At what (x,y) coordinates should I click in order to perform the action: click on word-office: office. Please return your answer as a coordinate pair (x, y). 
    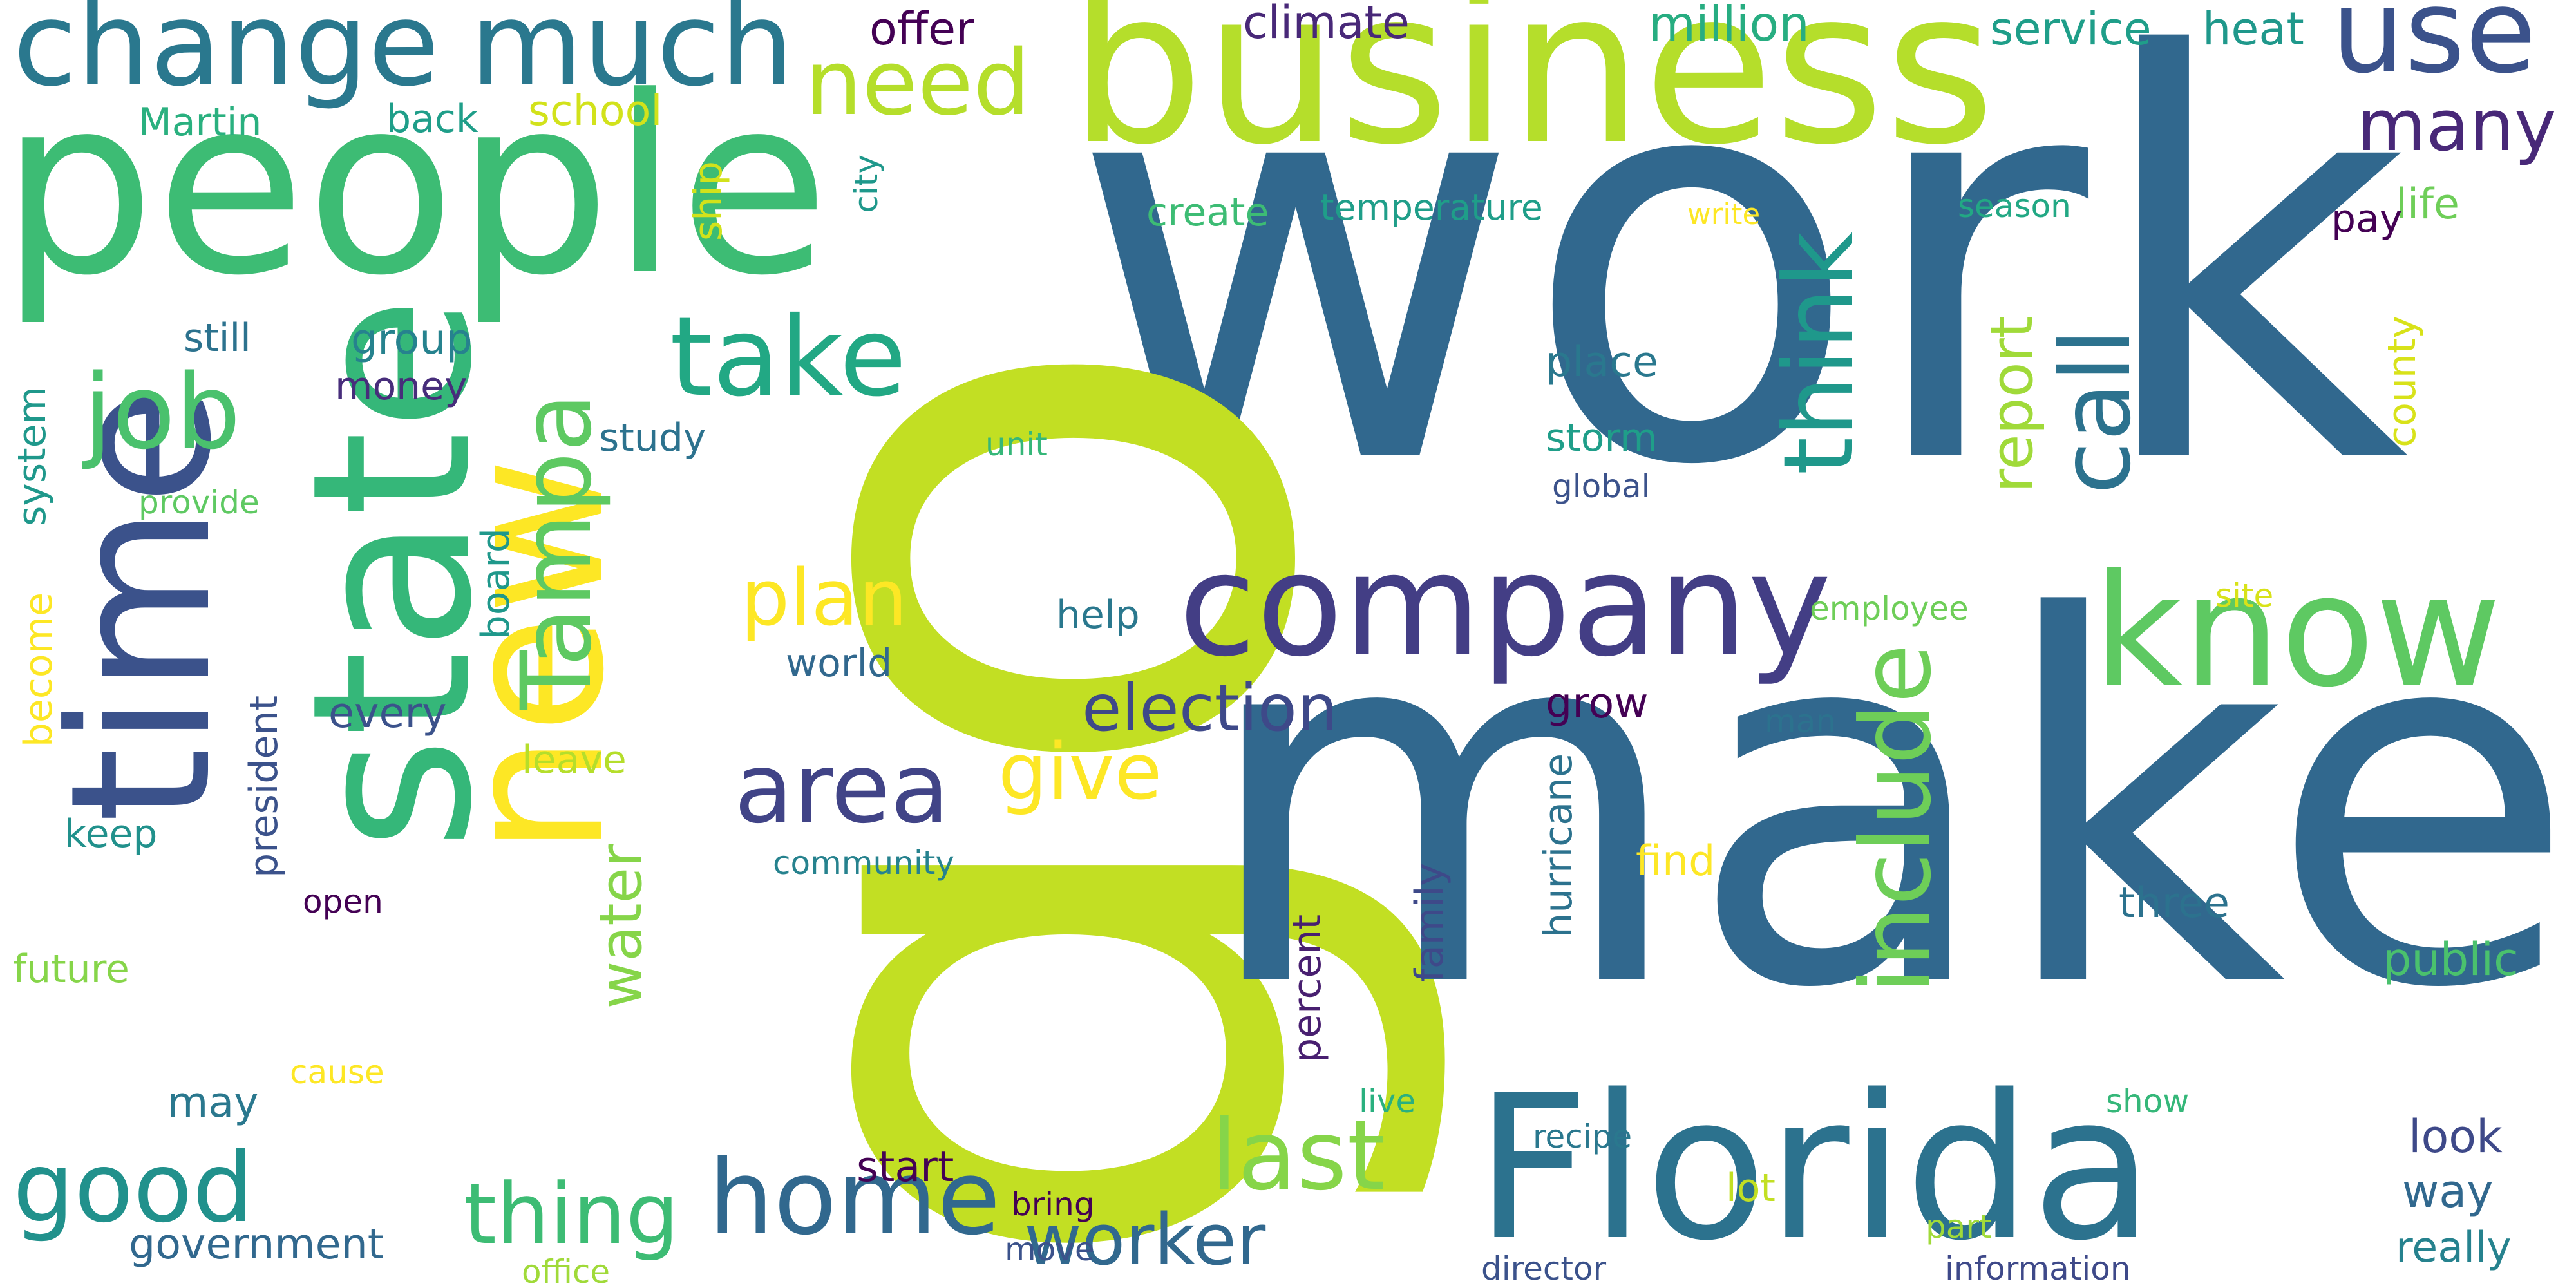
    Looking at the image, I should click on (566, 1270).